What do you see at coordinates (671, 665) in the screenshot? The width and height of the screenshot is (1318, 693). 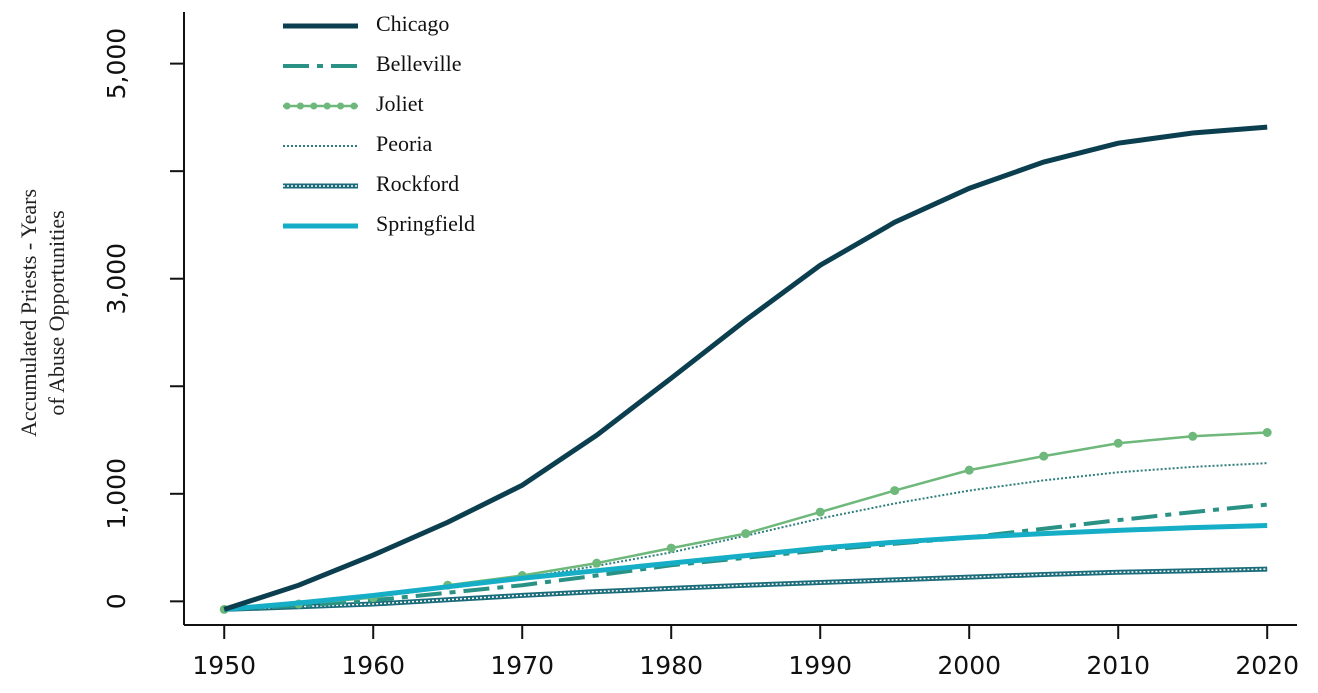 I see `x-tick-label: 1980` at bounding box center [671, 665].